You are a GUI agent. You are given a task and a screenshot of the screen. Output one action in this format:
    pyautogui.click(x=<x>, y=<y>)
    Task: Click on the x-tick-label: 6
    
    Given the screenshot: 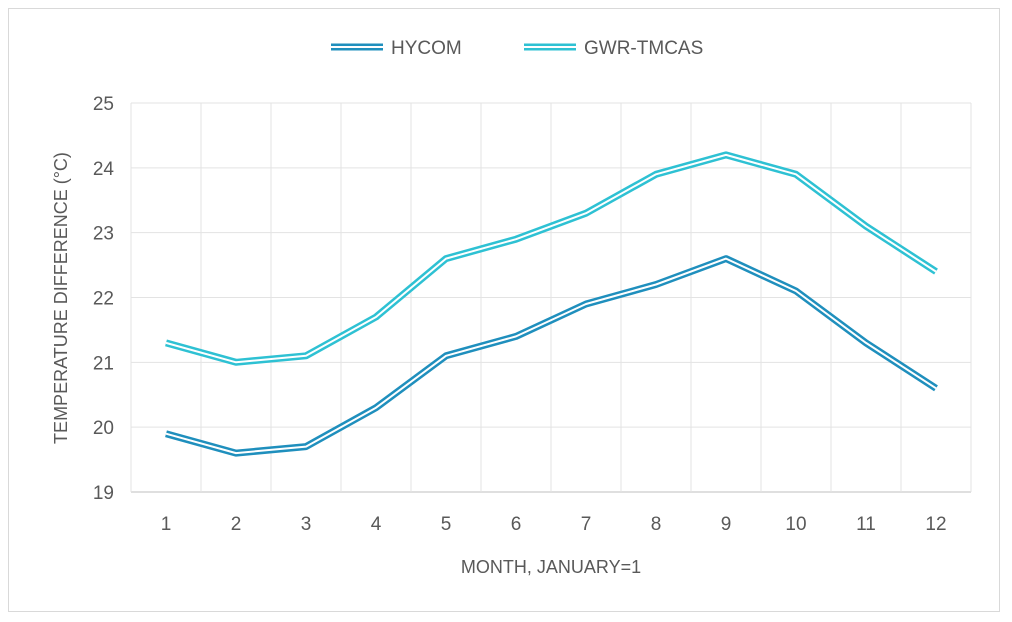 What is the action you would take?
    pyautogui.click(x=516, y=524)
    